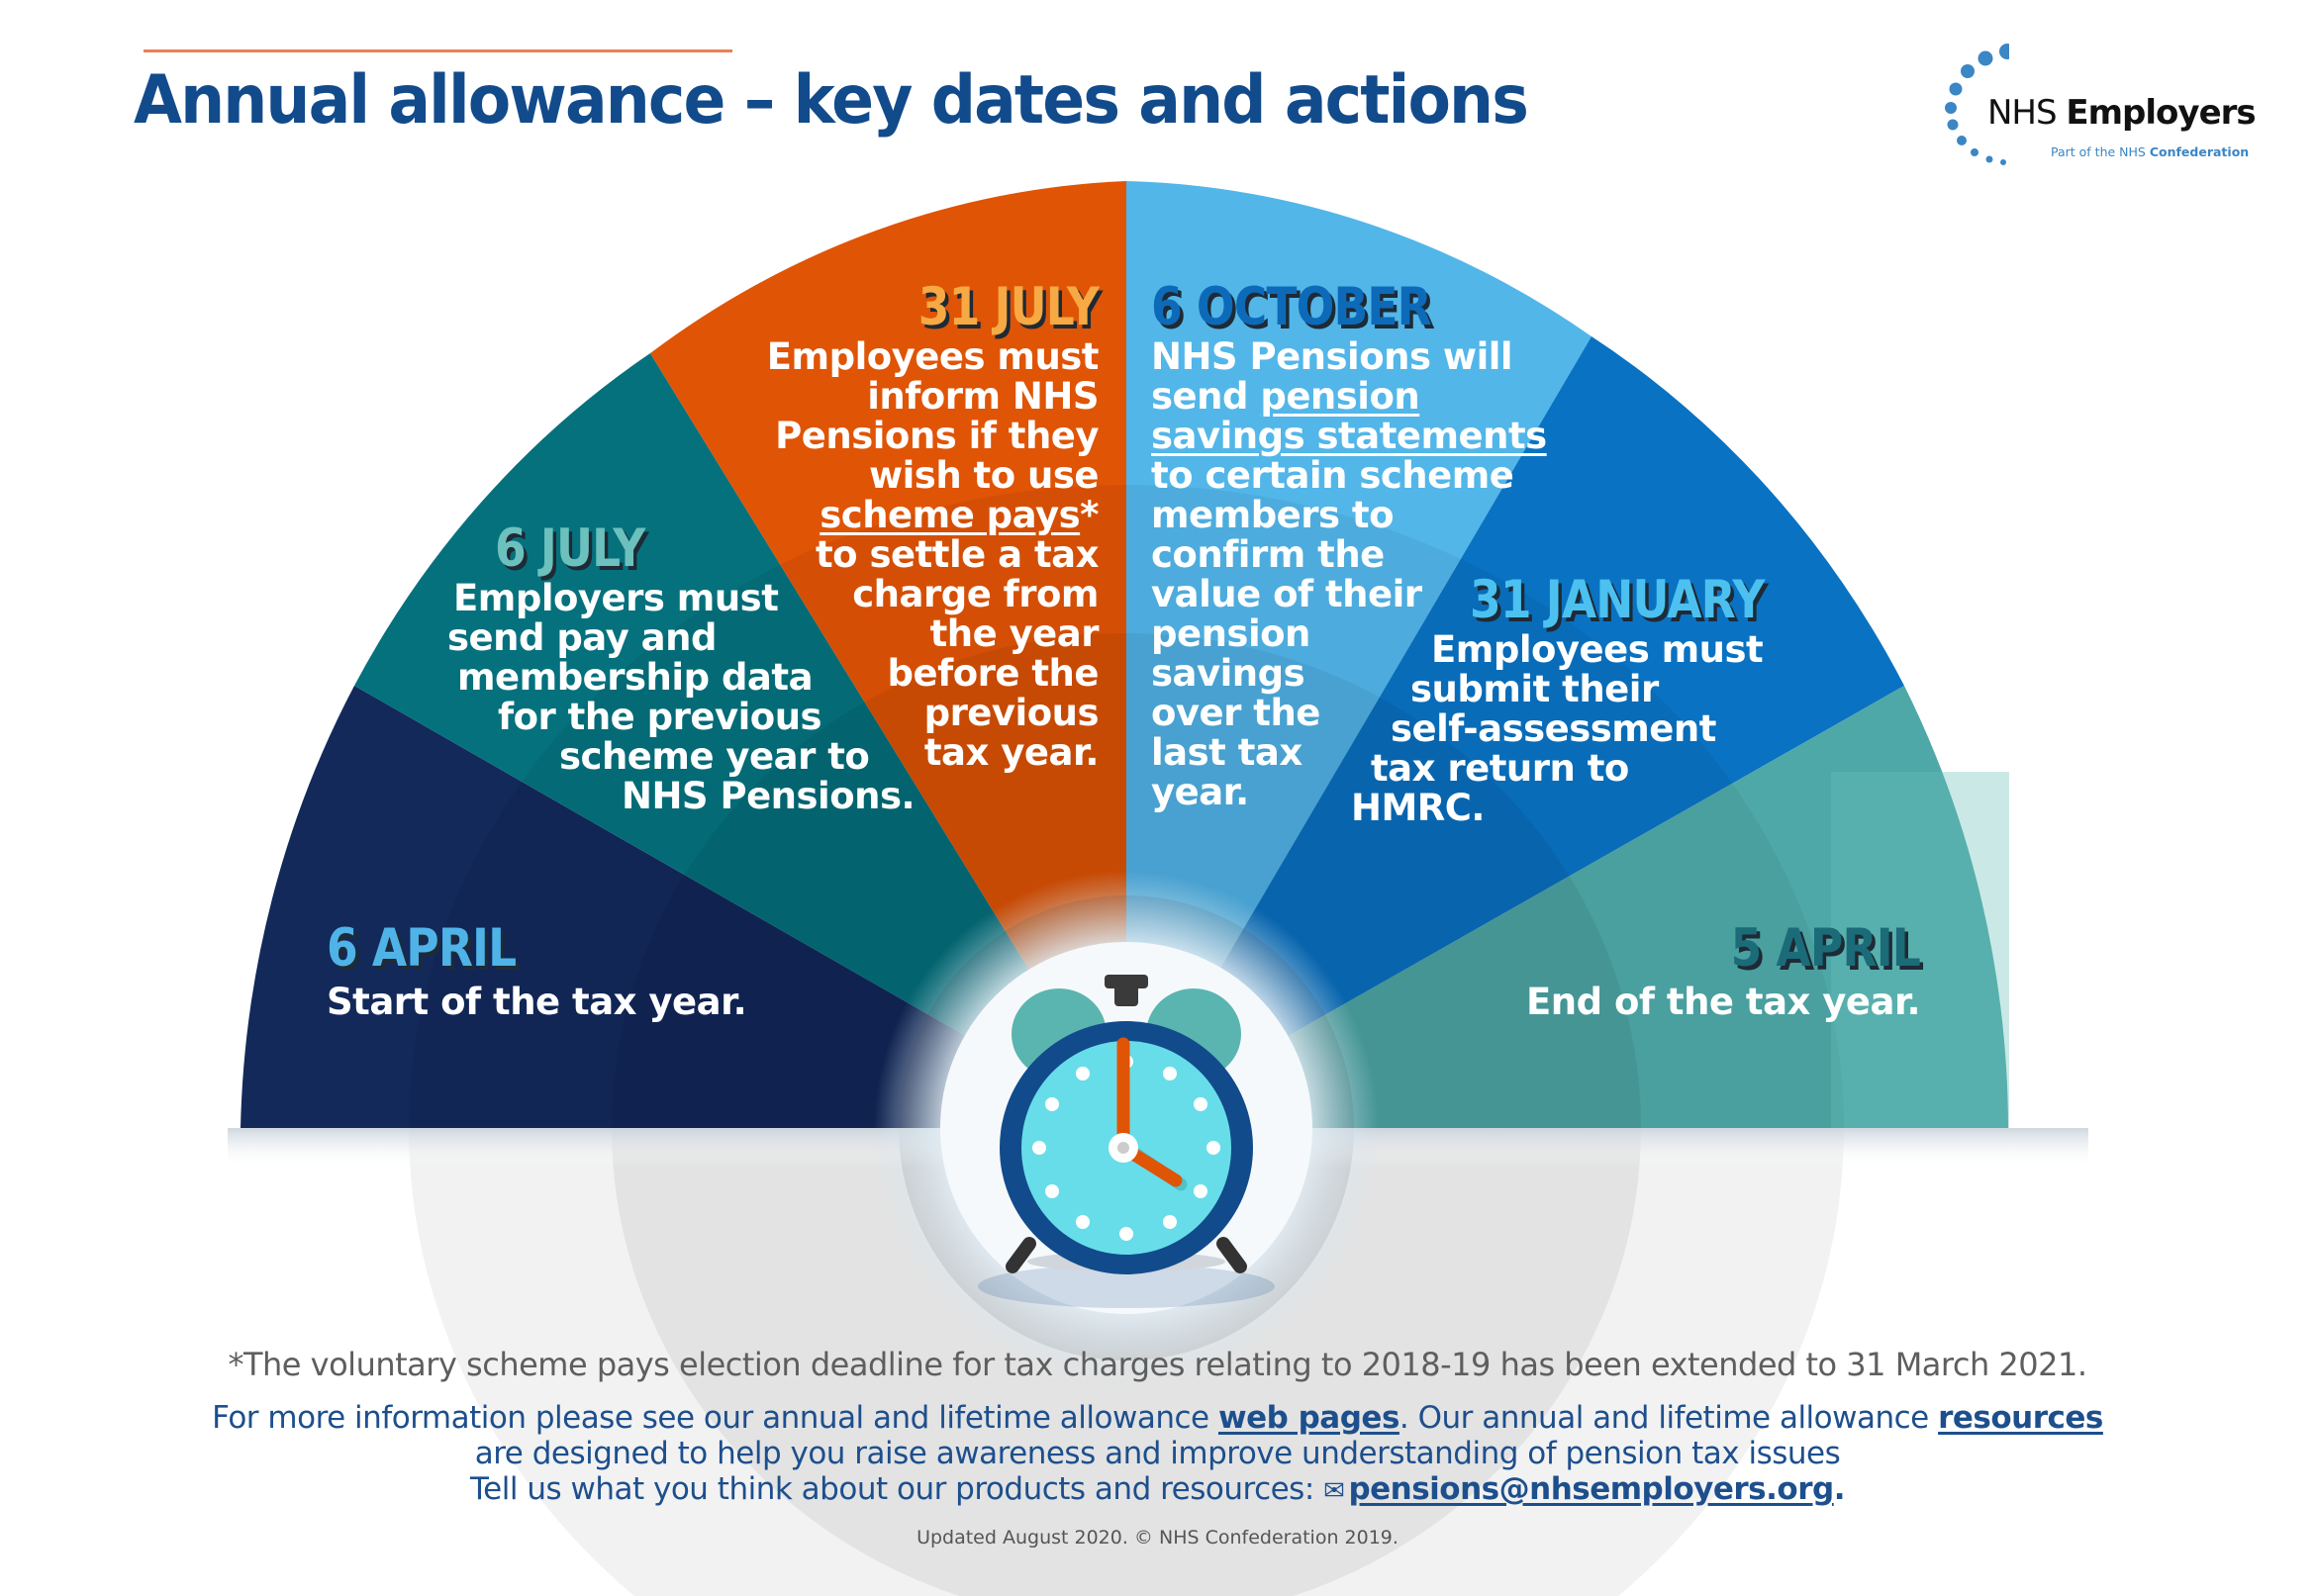 The width and height of the screenshot is (2315, 1596). What do you see at coordinates (1669, 1418) in the screenshot?
I see `info-text: . Our annual and lifetime allowance` at bounding box center [1669, 1418].